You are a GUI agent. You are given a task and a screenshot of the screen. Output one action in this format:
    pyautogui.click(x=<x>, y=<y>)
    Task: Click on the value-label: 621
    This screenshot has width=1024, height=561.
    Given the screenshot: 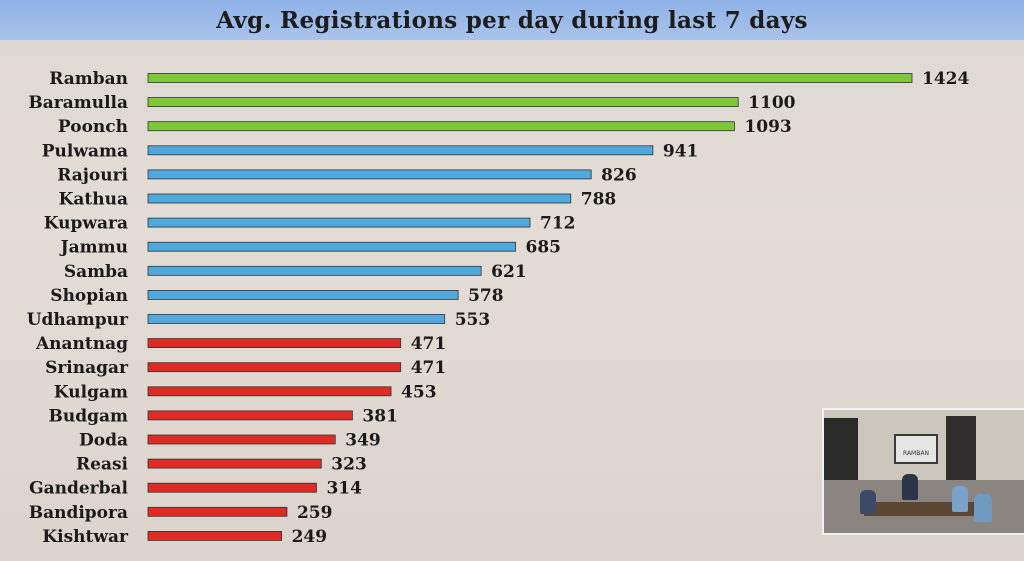 What is the action you would take?
    pyautogui.click(x=509, y=272)
    